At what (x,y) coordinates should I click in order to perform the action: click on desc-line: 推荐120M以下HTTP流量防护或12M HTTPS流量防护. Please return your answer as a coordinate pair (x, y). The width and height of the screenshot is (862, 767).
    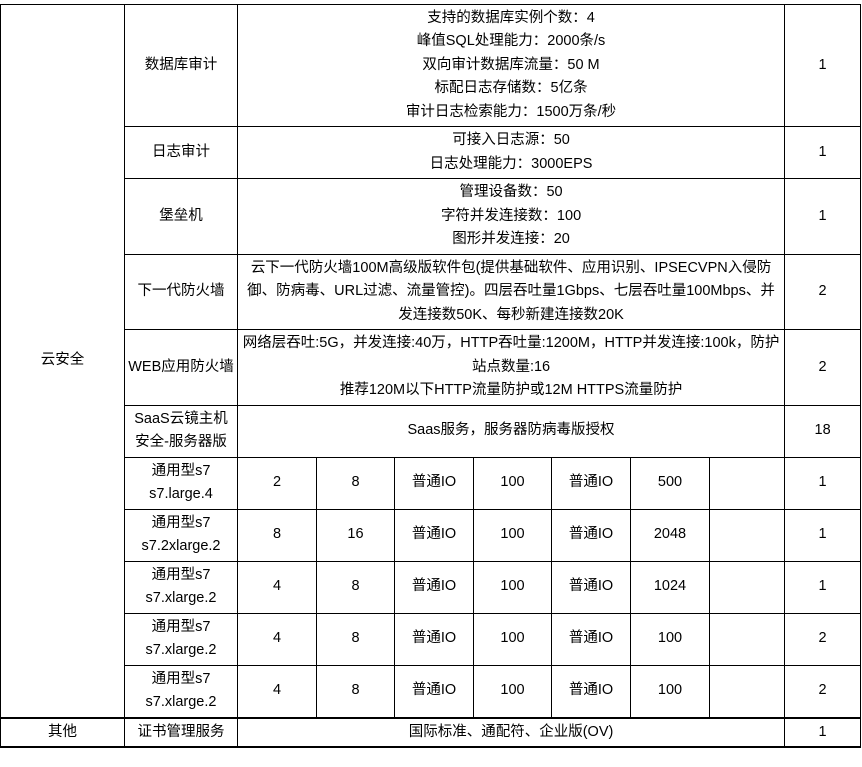
    Looking at the image, I should click on (511, 390).